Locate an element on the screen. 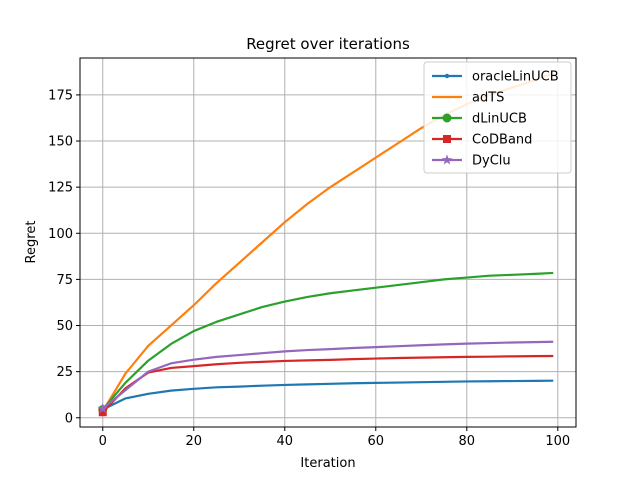  x-tick-label: 40 is located at coordinates (284, 441).